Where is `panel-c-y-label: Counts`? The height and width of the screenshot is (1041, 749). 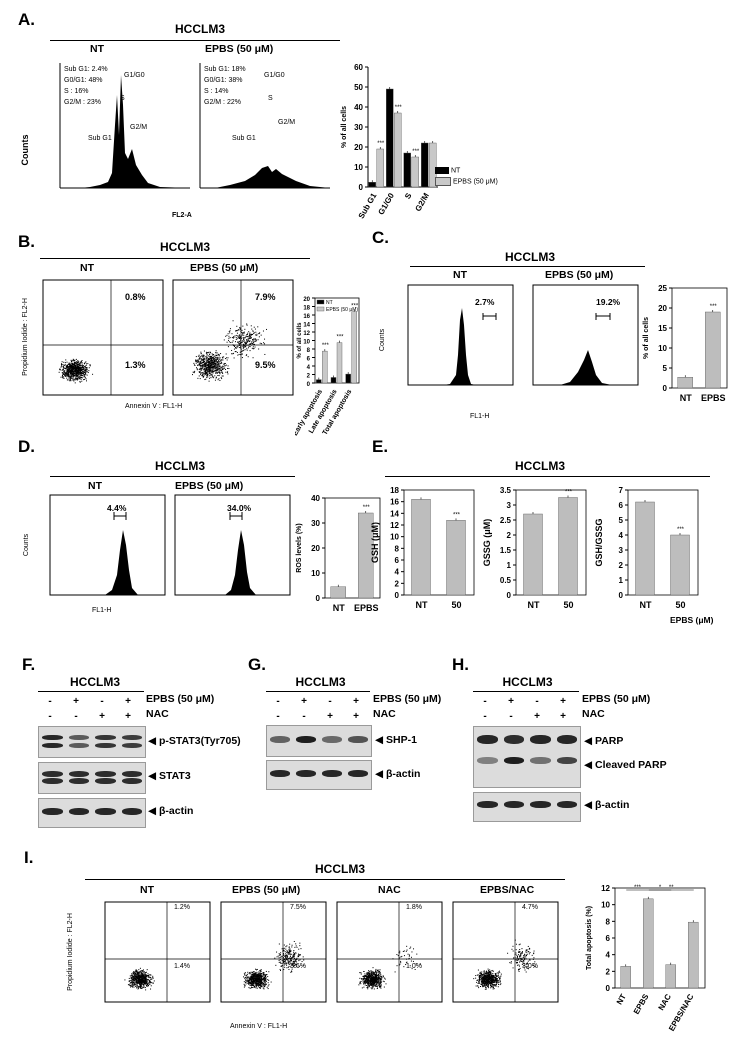
panel-c-y-label: Counts is located at coordinates (382, 339).